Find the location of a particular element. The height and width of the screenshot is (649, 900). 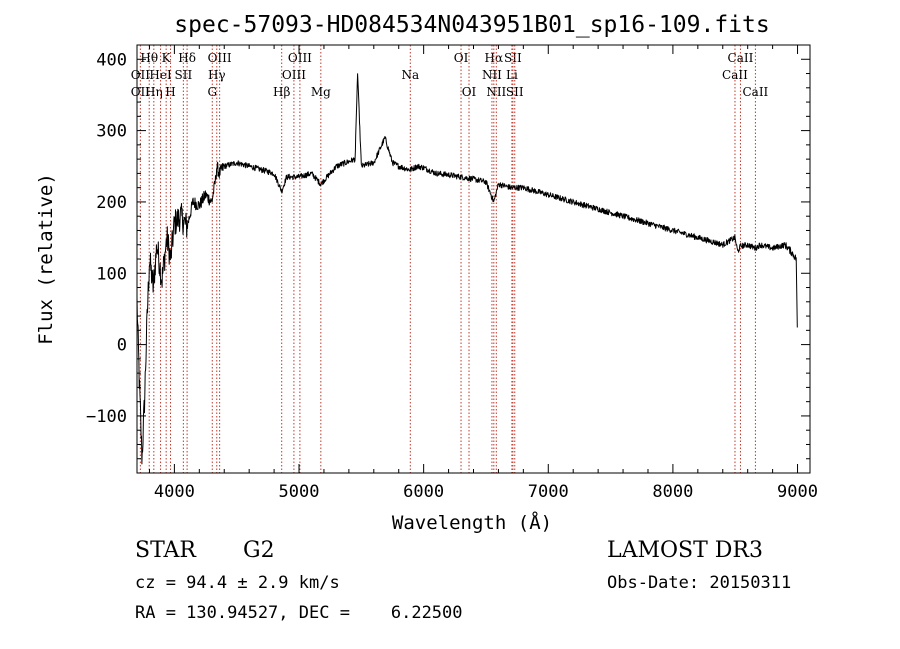

survey-name: LAMOST DR3 is located at coordinates (685, 550).